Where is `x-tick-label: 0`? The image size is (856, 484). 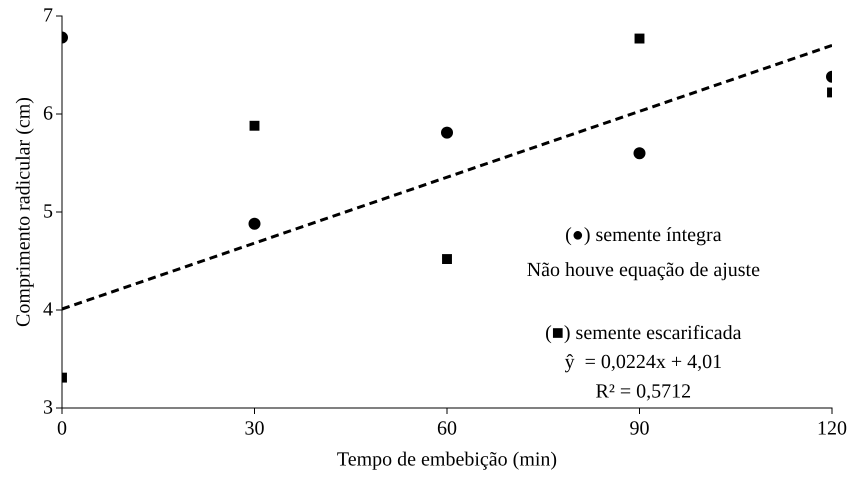 x-tick-label: 0 is located at coordinates (62, 428).